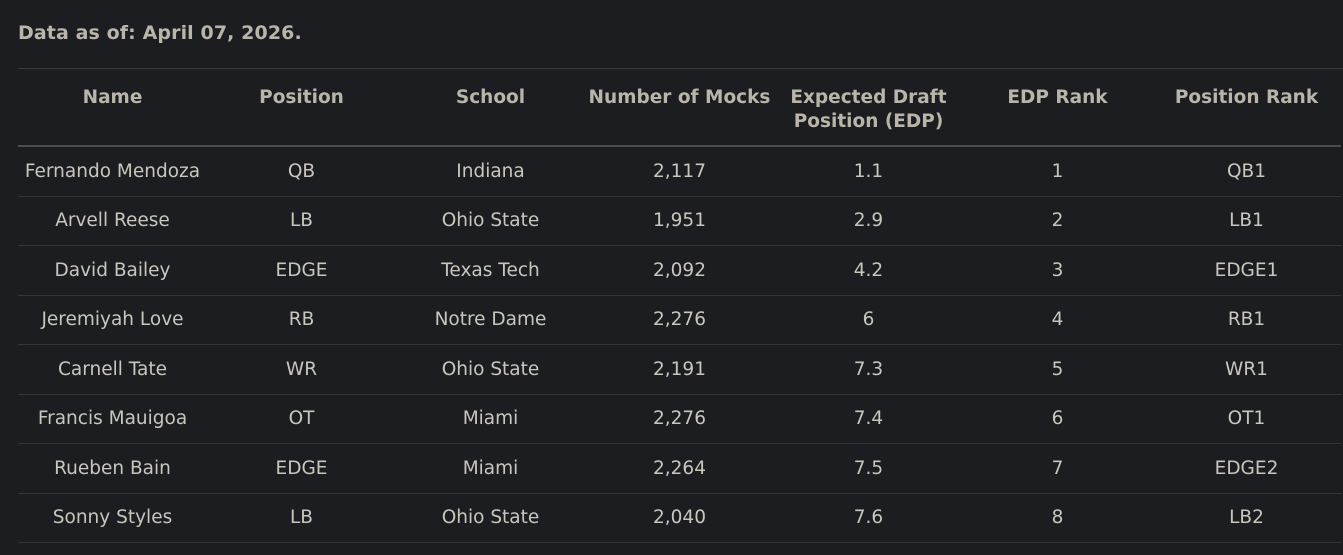  Describe the element at coordinates (868, 369) in the screenshot. I see `cell-edp: 7.3` at that location.